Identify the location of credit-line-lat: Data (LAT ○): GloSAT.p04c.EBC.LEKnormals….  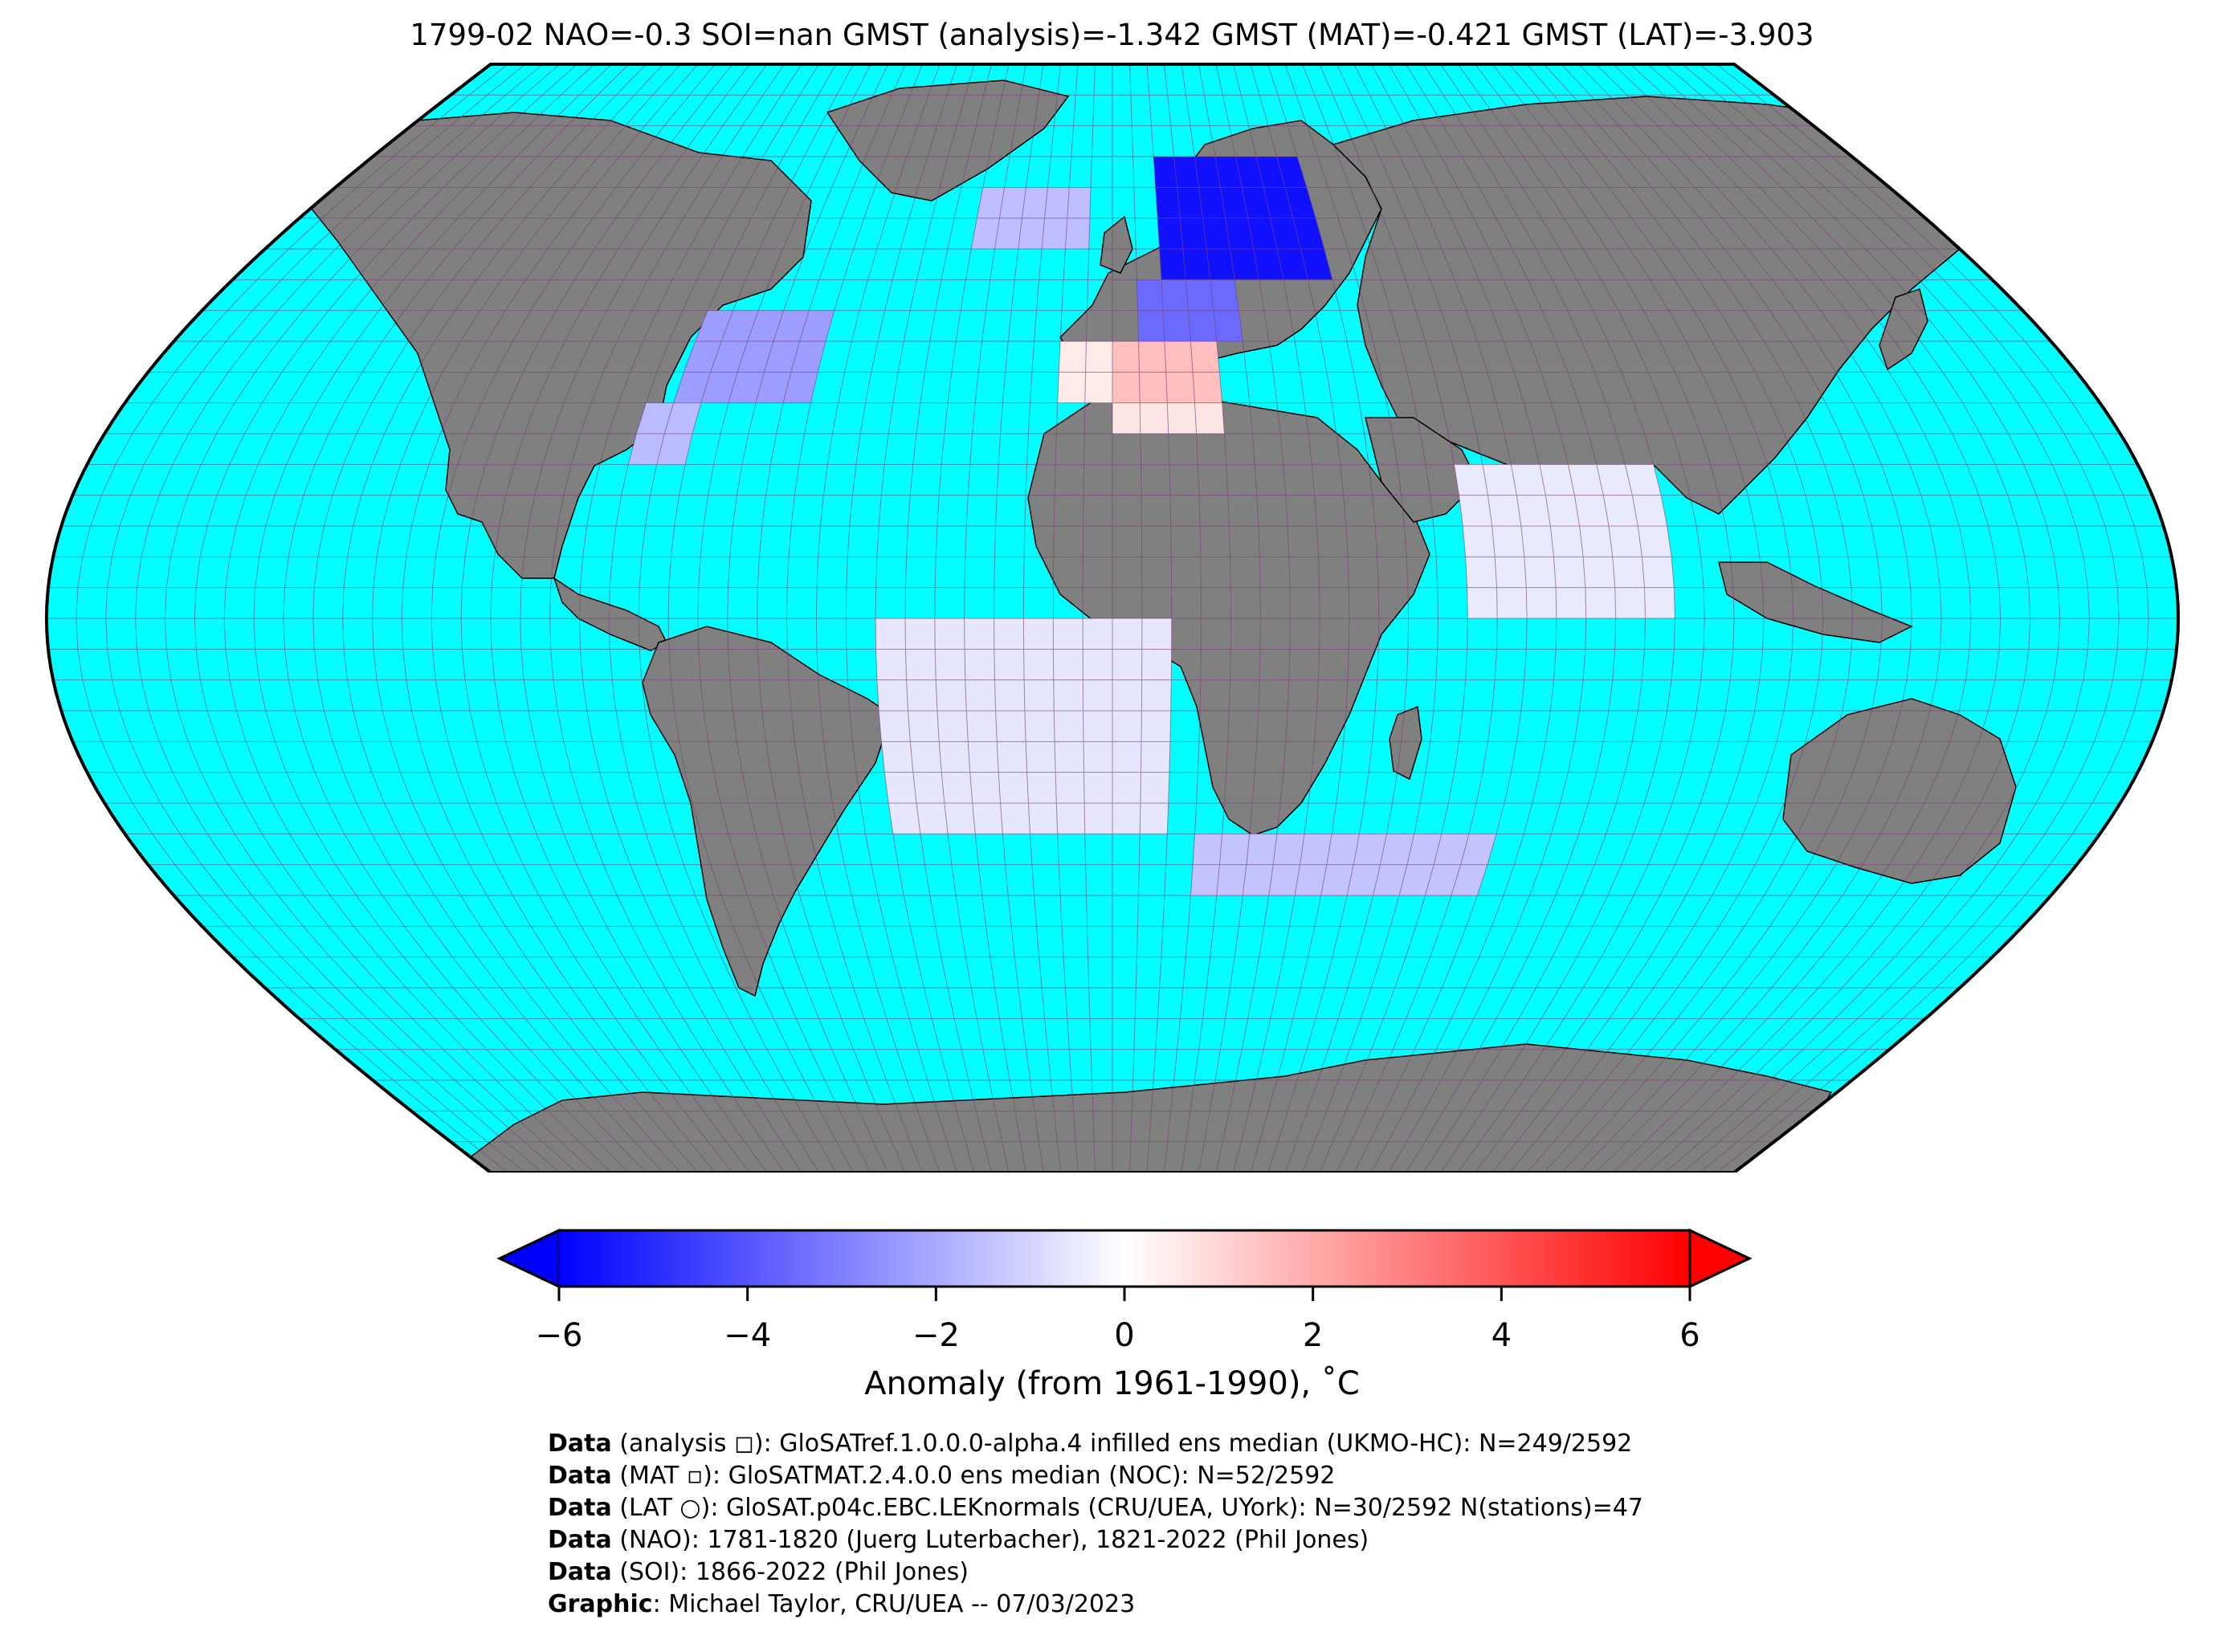
(1095, 1508).